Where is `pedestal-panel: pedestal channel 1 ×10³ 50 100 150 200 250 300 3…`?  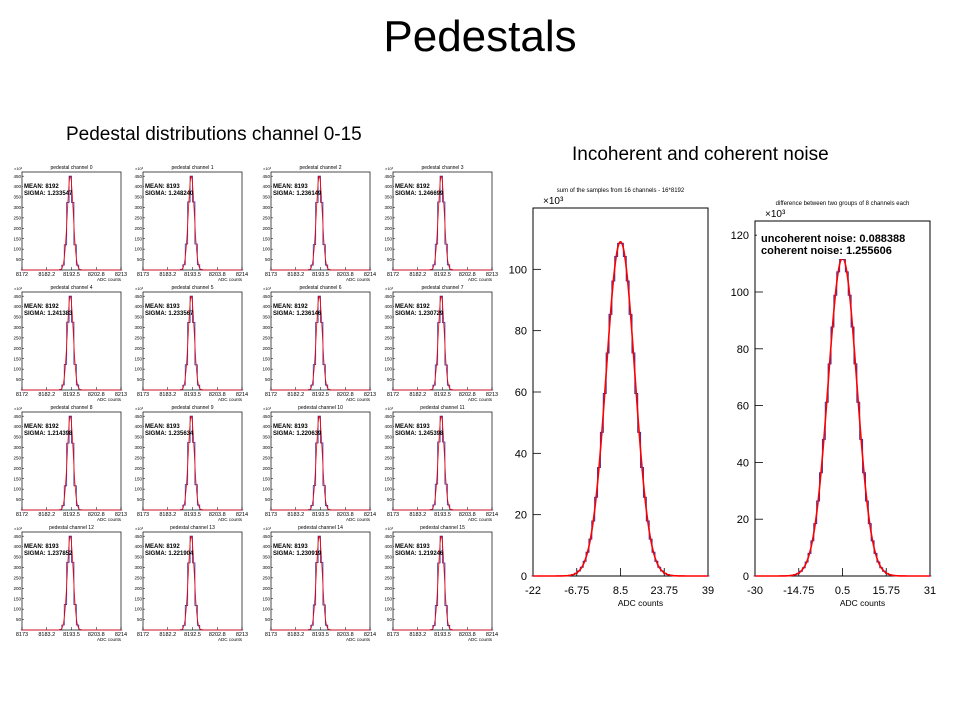
pedestal-panel: pedestal channel 1 ×10³ 50 100 150 200 250 300 3… is located at coordinates (191, 223).